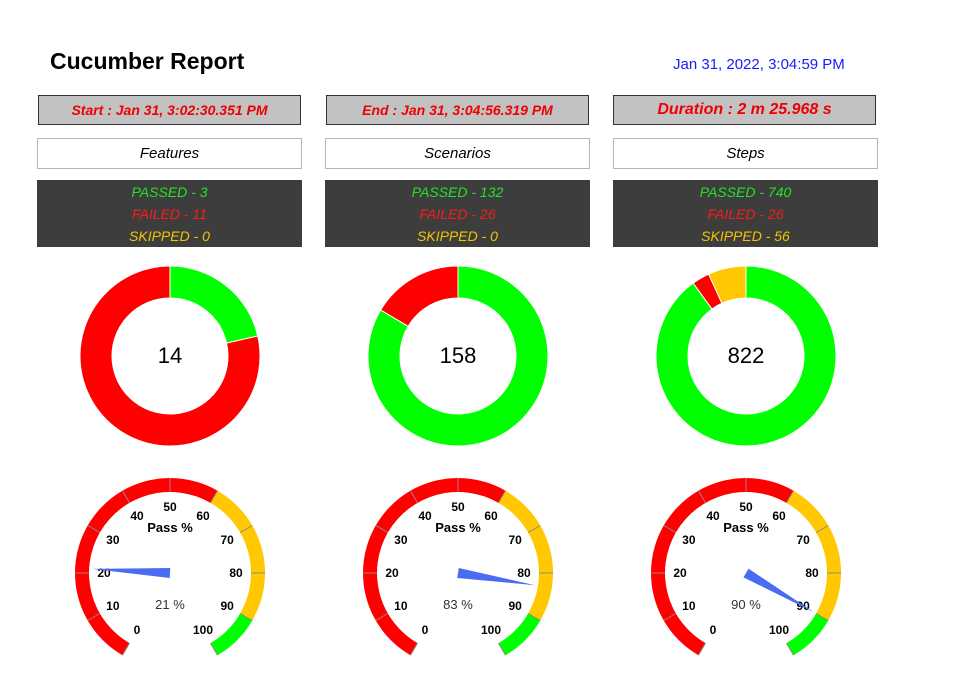 The image size is (975, 685). Describe the element at coordinates (170, 527) in the screenshot. I see `features-gauge-title: Pass %` at that location.